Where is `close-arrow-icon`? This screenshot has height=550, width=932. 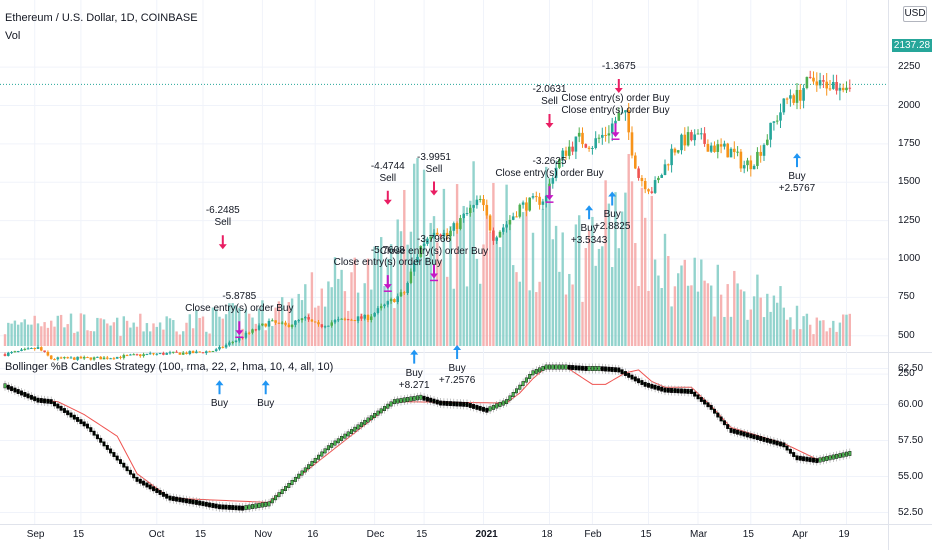 close-arrow-icon is located at coordinates (239, 328).